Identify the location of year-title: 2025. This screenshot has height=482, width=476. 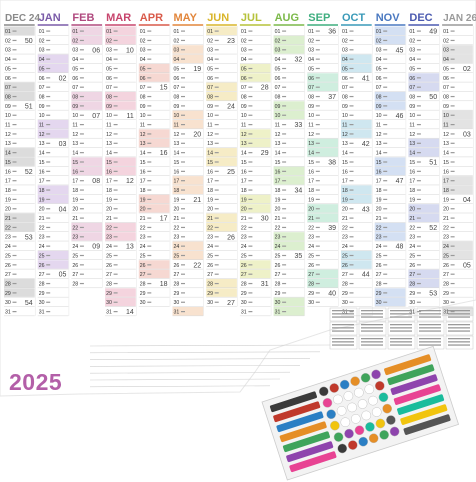
(36, 382).